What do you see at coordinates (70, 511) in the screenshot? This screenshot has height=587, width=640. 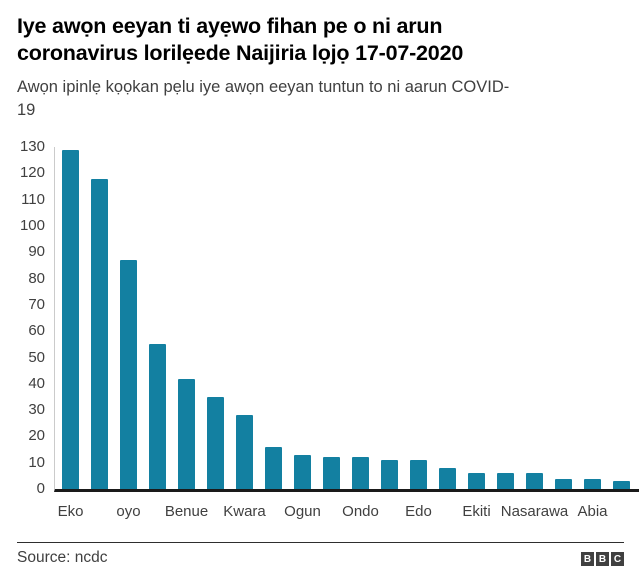 I see `x-label-Eko: Eko` at bounding box center [70, 511].